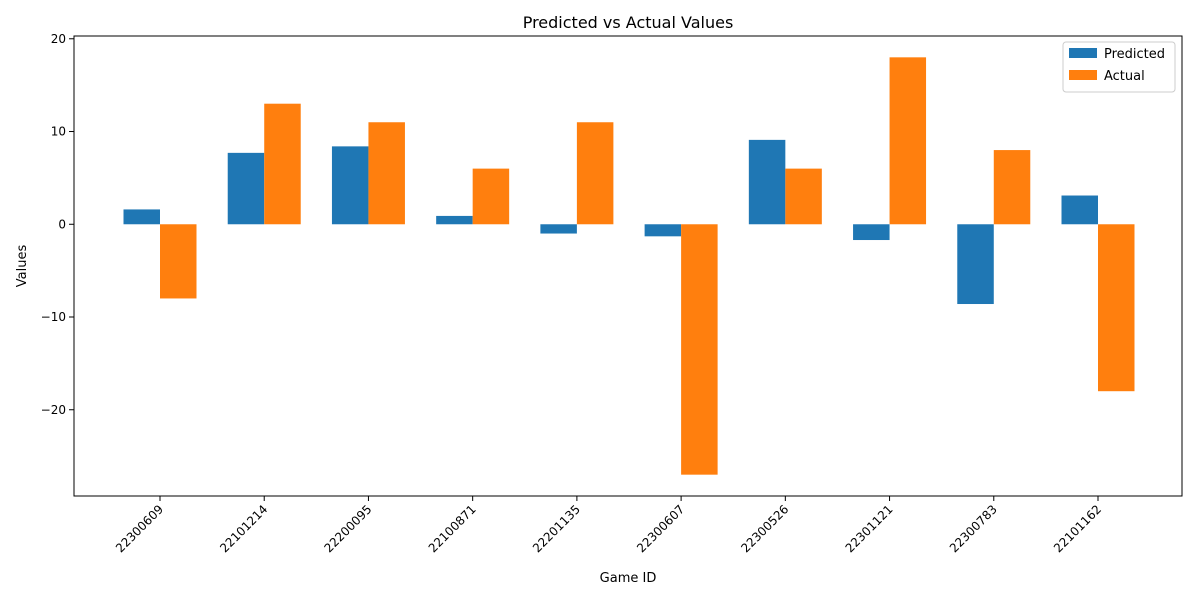 The height and width of the screenshot is (600, 1200). I want to click on y-tick-label: 20, so click(58, 39).